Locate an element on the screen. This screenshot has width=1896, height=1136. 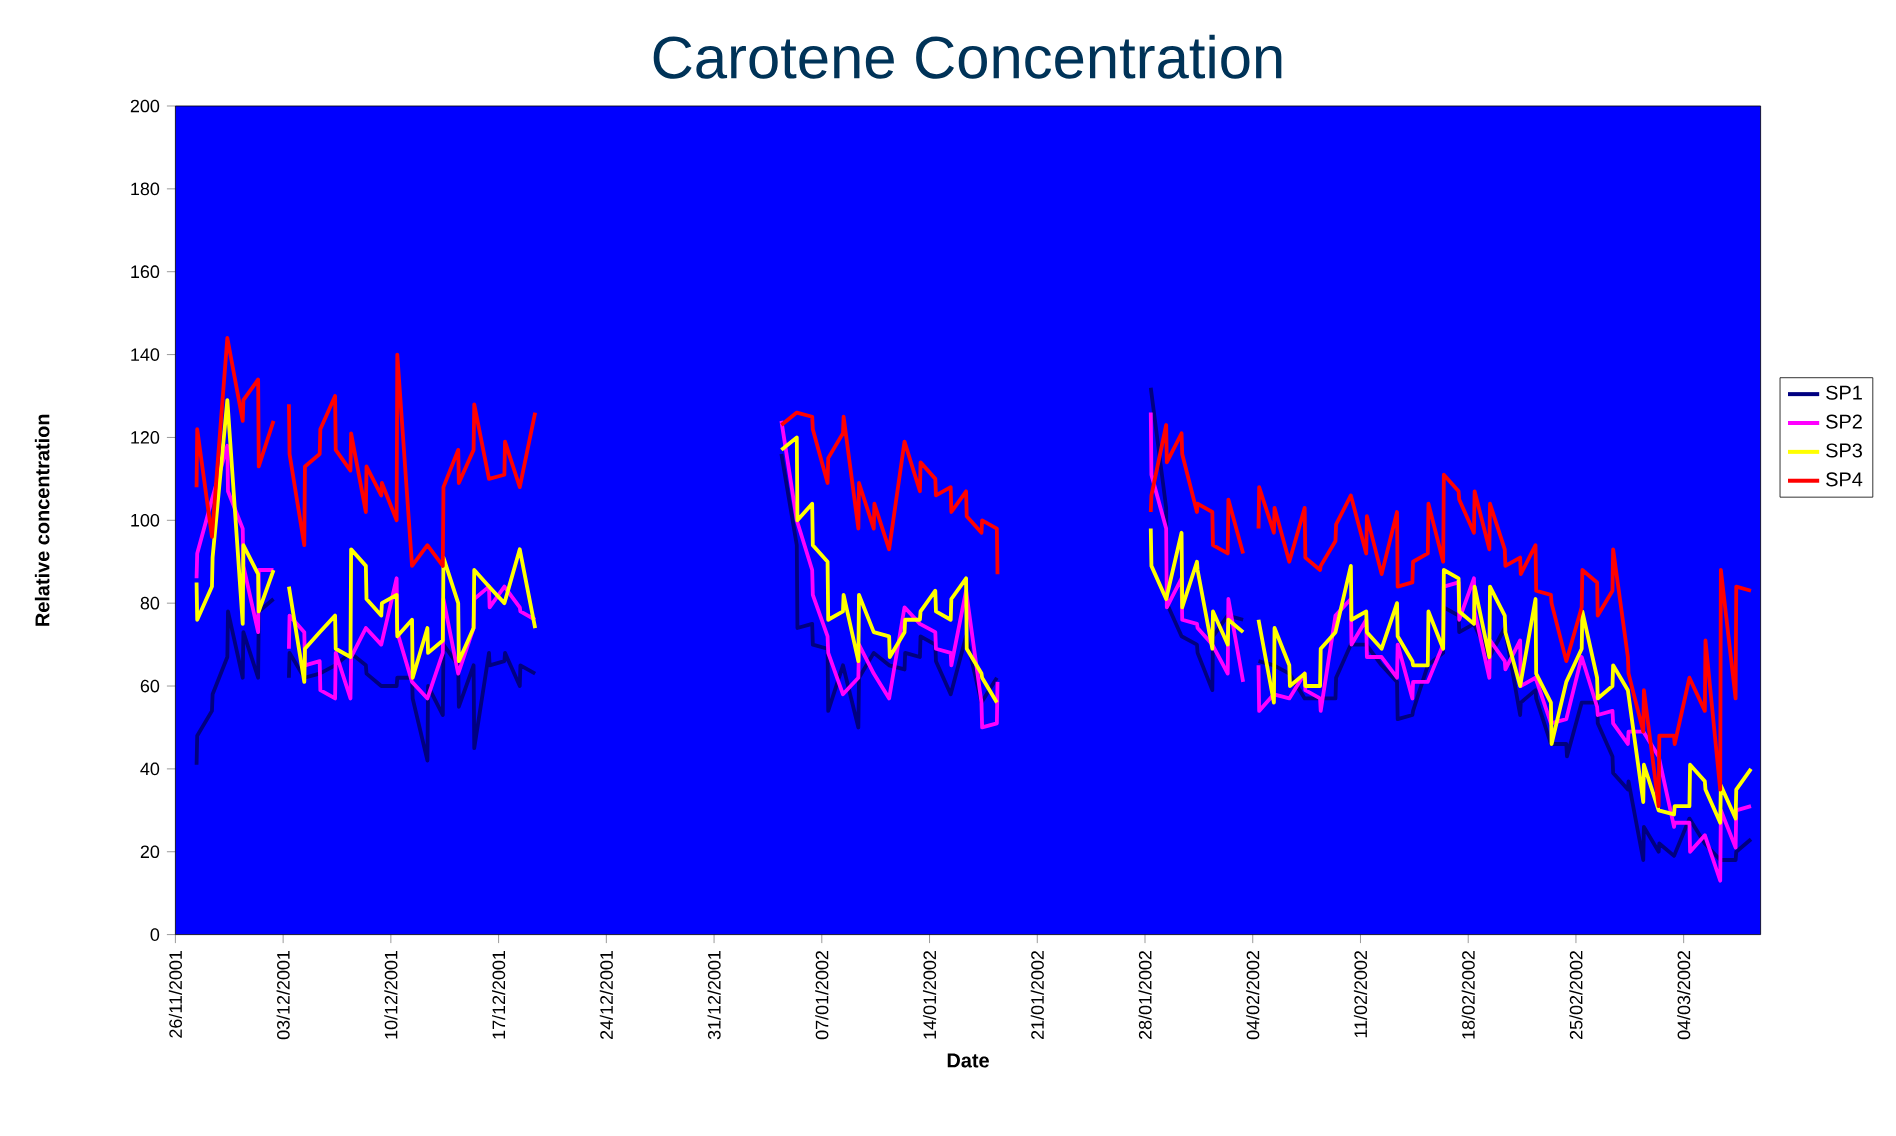
legend-label: SP1 is located at coordinates (1844, 392).